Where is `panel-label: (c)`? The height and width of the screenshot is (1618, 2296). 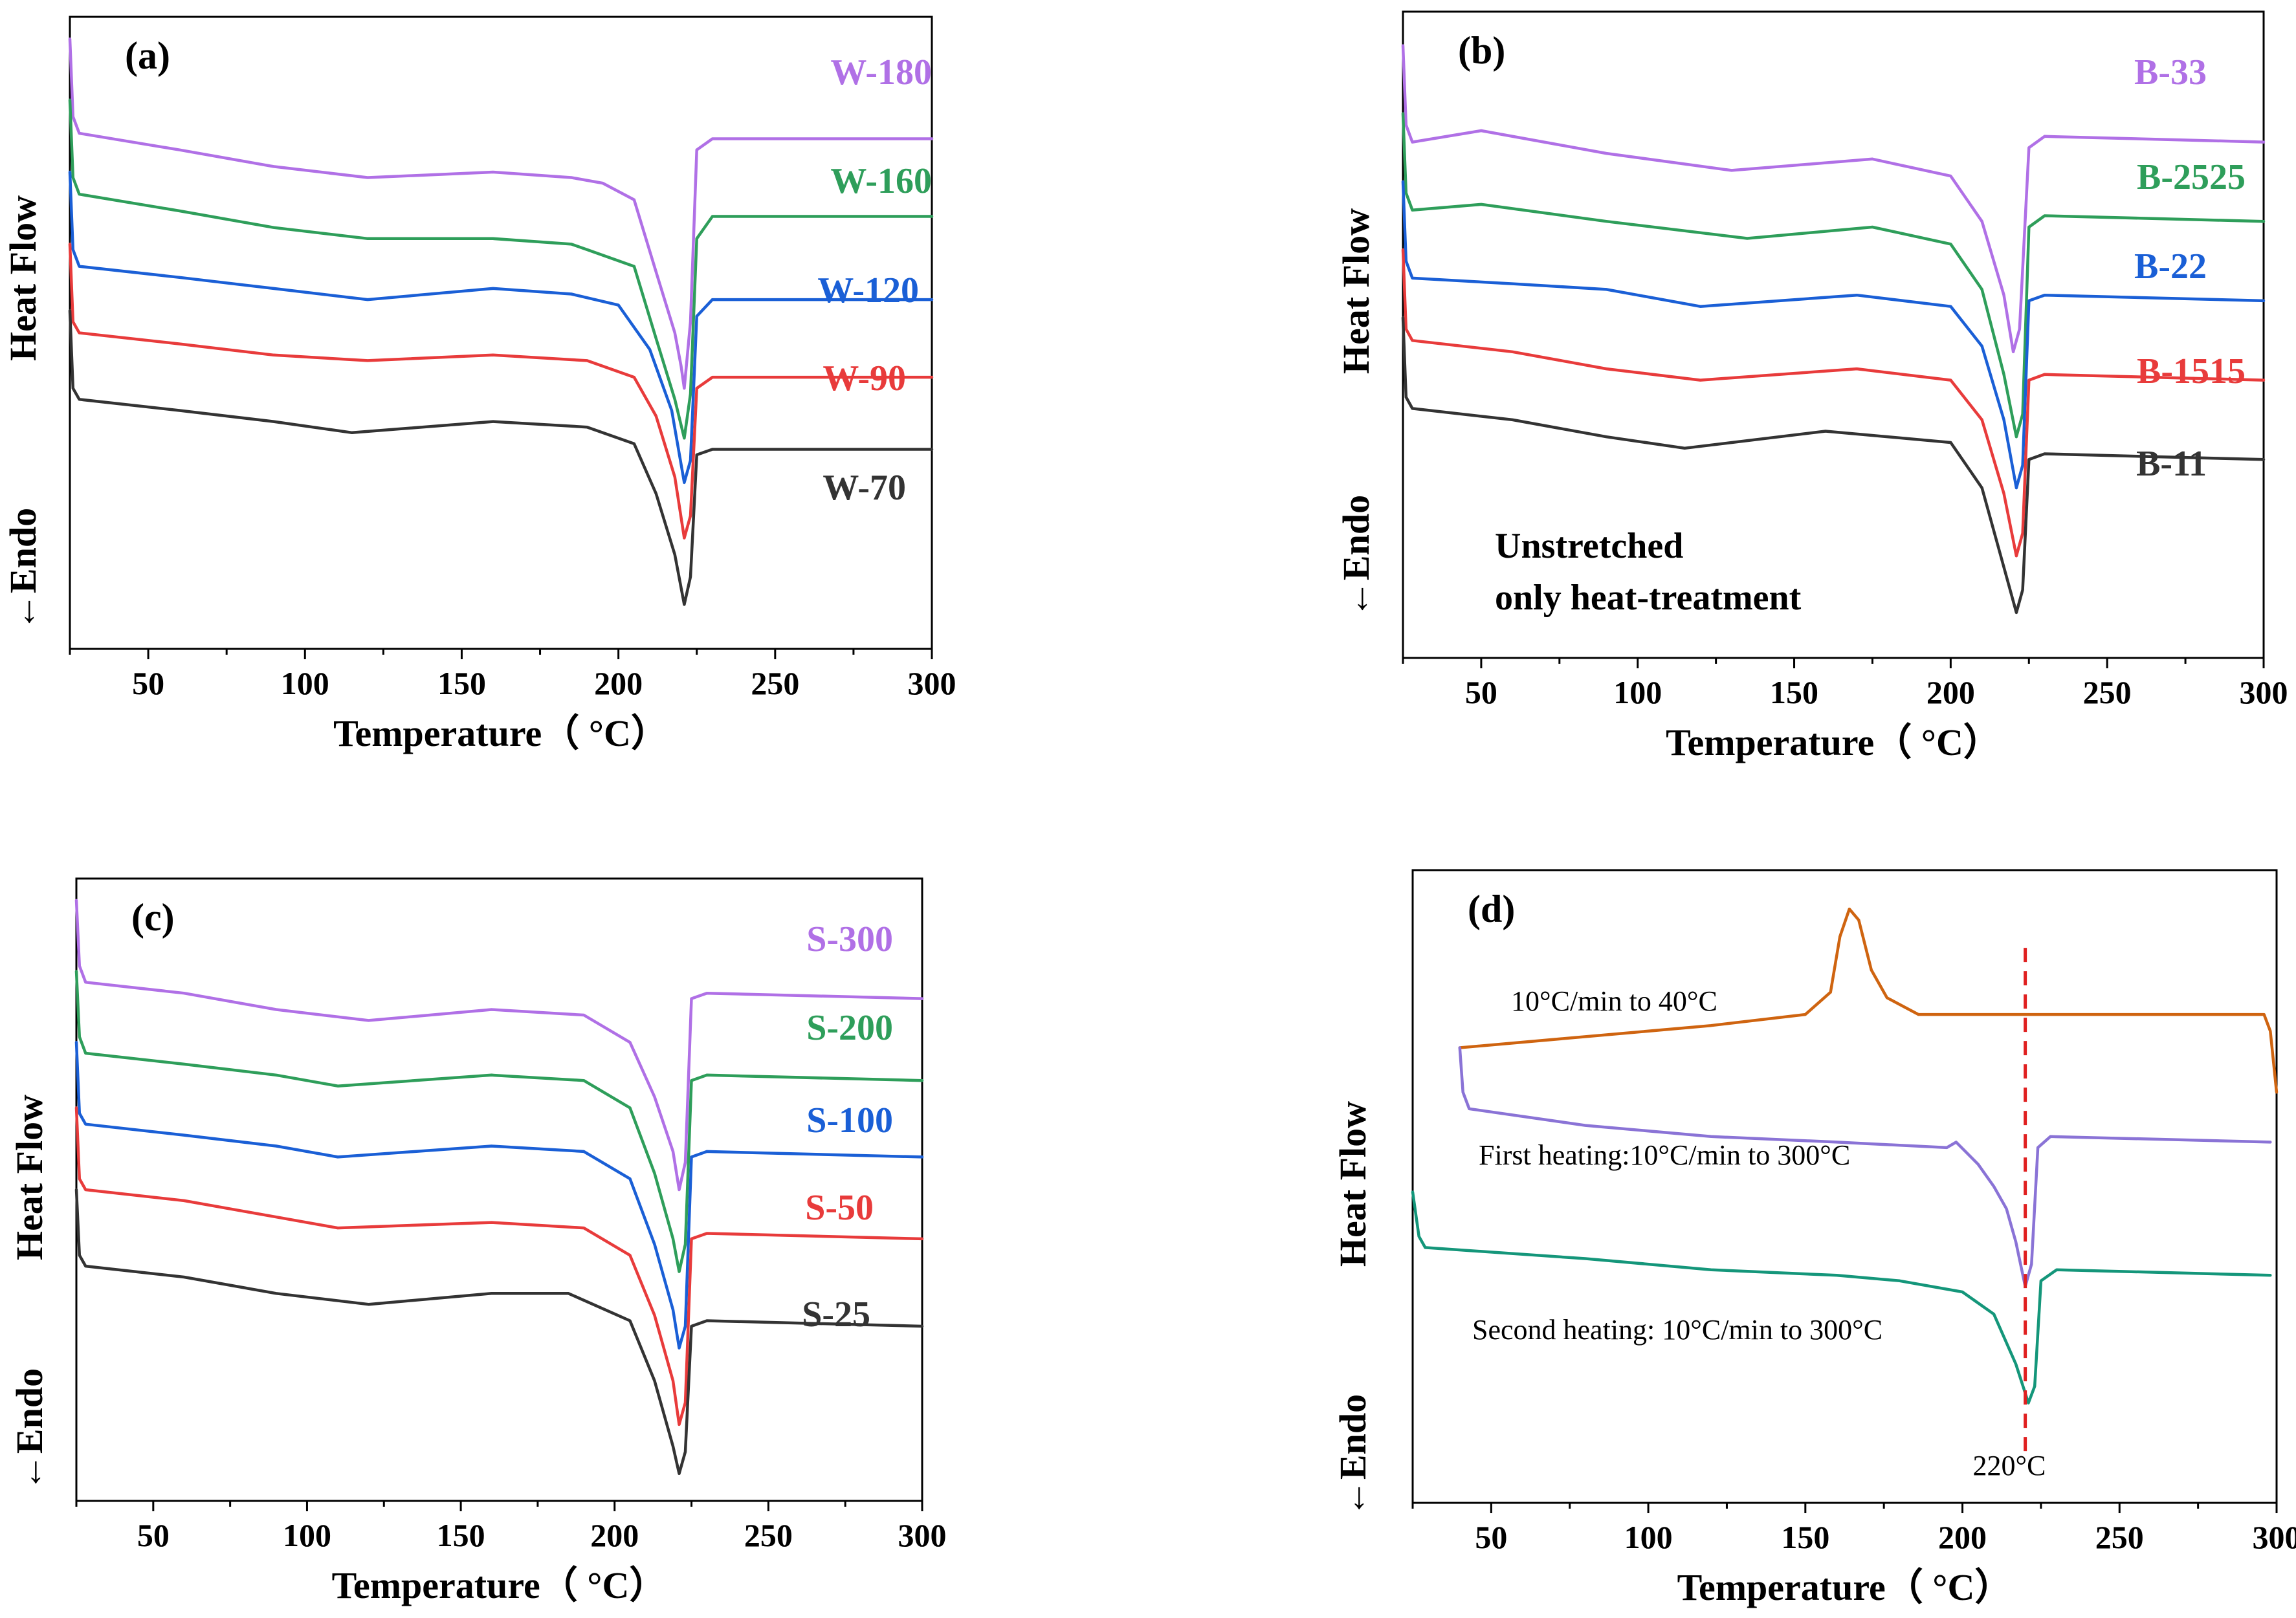 panel-label: (c) is located at coordinates (153, 917).